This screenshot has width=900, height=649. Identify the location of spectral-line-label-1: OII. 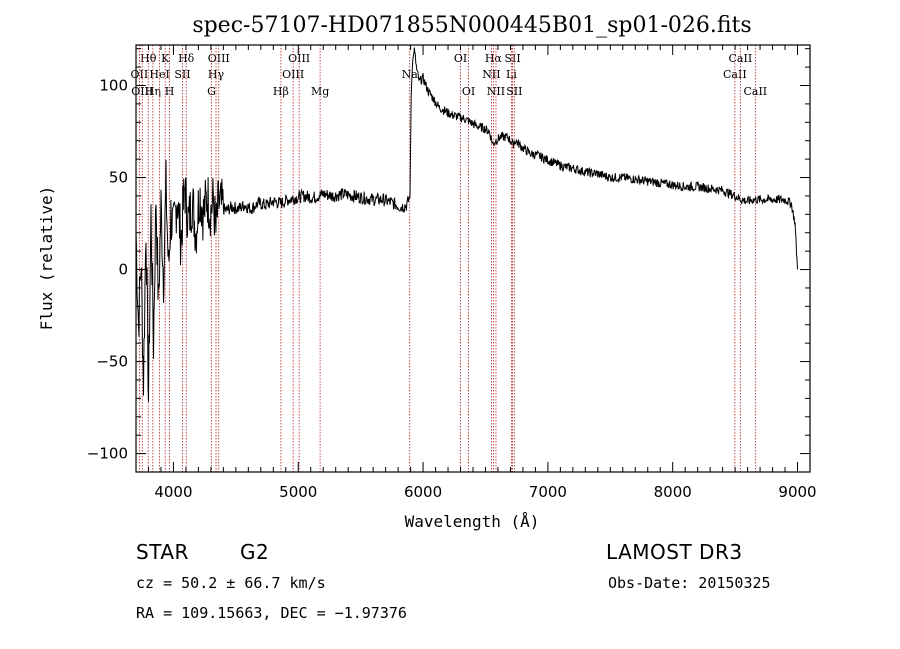
(140, 74).